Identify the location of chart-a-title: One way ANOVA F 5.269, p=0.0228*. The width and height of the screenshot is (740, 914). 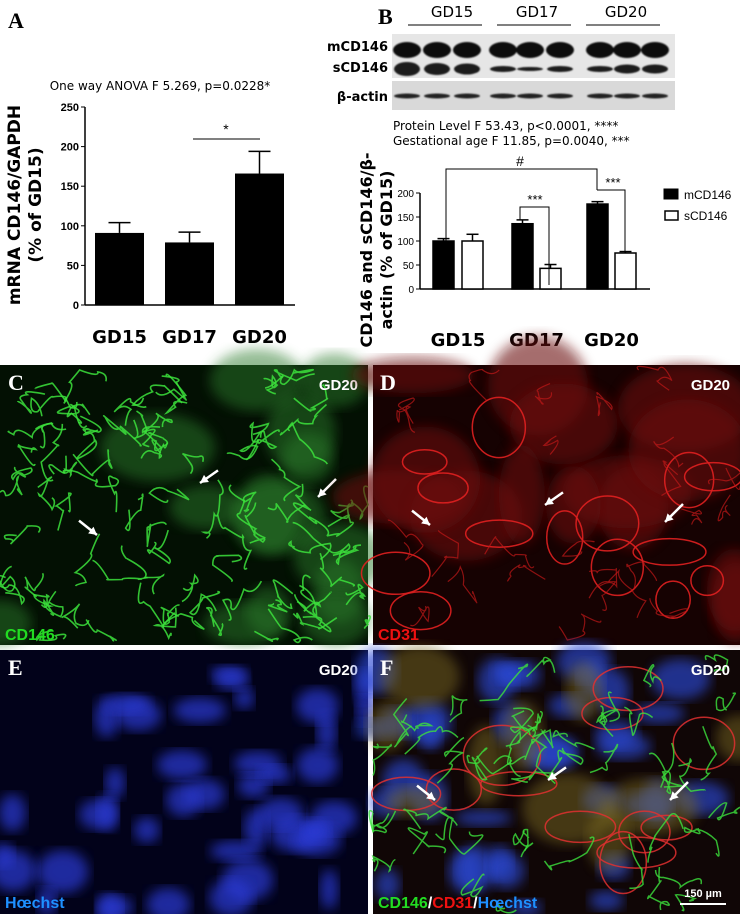
(160, 86).